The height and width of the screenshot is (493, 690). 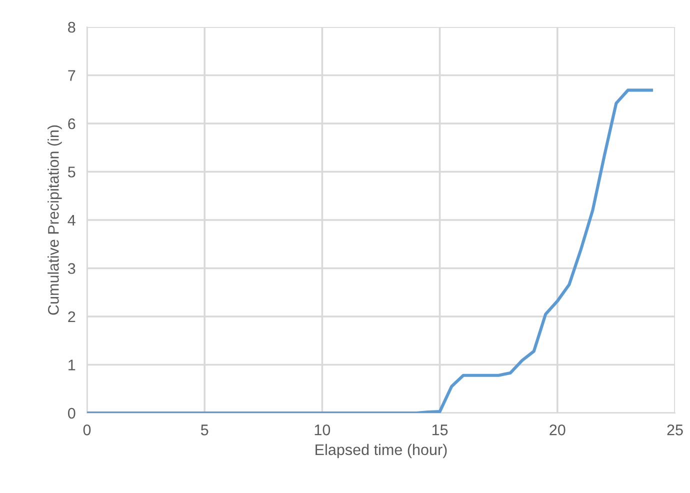 What do you see at coordinates (204, 430) in the screenshot?
I see `x-tick-label: 5` at bounding box center [204, 430].